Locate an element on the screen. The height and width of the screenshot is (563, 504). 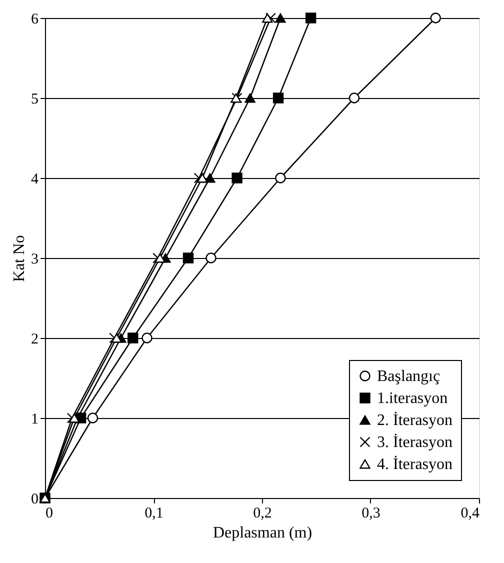
x-axis-title: Deplasman (m) is located at coordinates (262, 533).